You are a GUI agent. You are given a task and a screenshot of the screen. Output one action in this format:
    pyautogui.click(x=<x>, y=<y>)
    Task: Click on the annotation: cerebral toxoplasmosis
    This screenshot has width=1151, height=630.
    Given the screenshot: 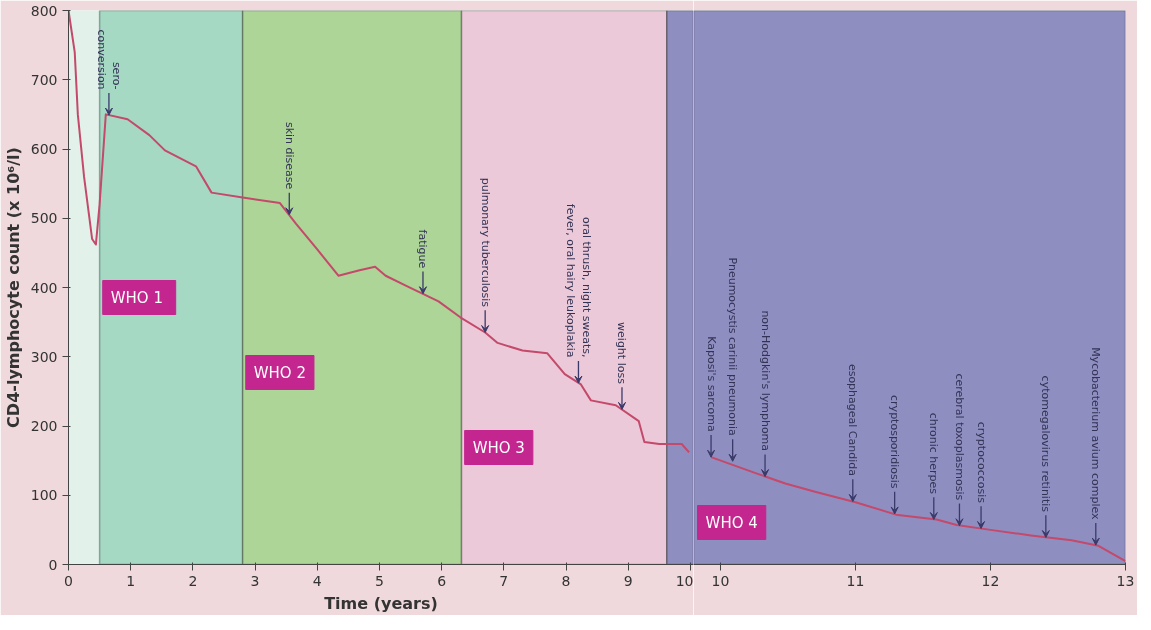 What is the action you would take?
    pyautogui.click(x=959, y=437)
    